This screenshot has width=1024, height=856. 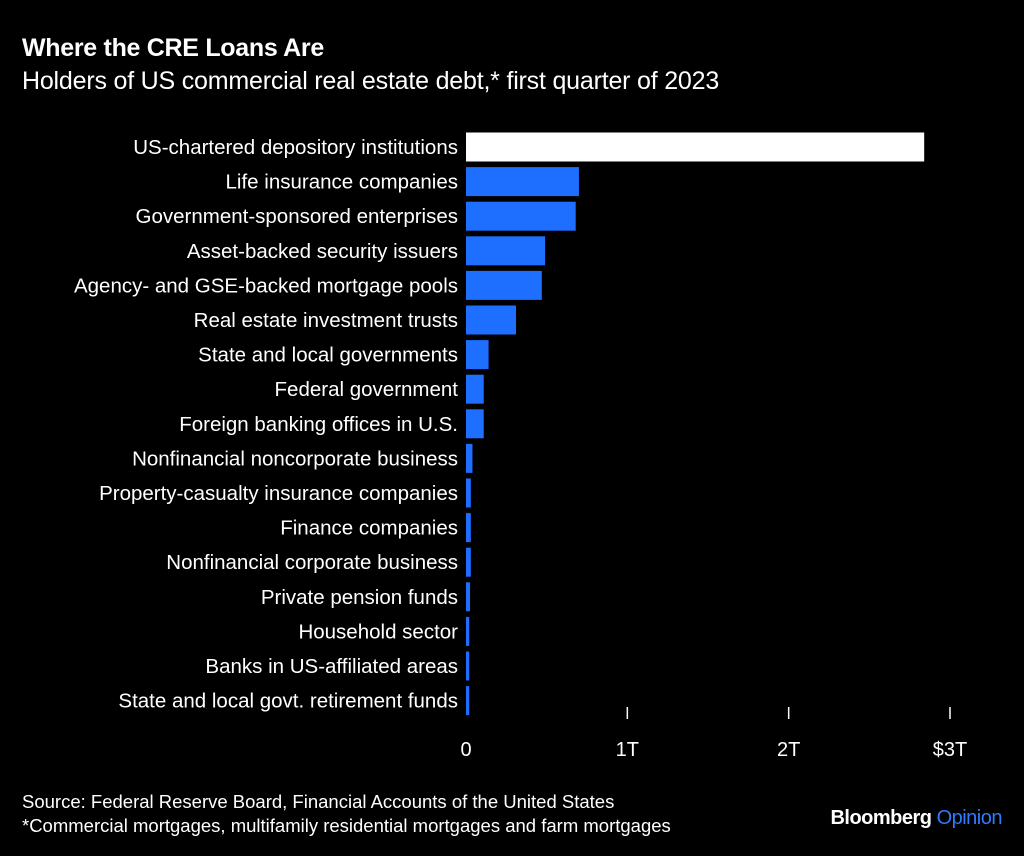 What do you see at coordinates (378, 631) in the screenshot?
I see `category-label: Household sector` at bounding box center [378, 631].